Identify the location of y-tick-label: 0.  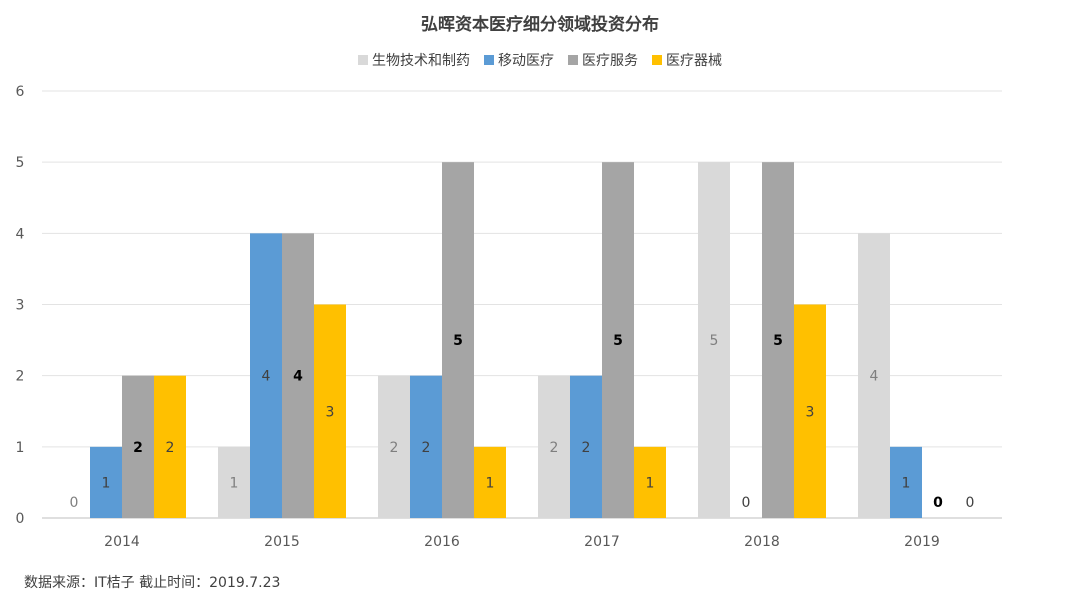
(20, 519).